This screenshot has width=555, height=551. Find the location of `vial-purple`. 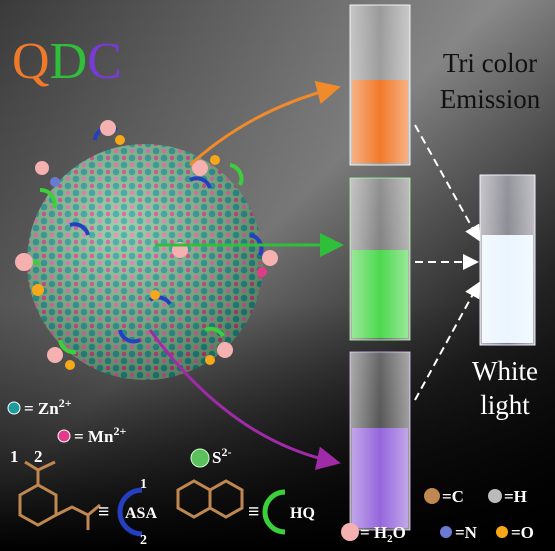

vial-purple is located at coordinates (380, 441).